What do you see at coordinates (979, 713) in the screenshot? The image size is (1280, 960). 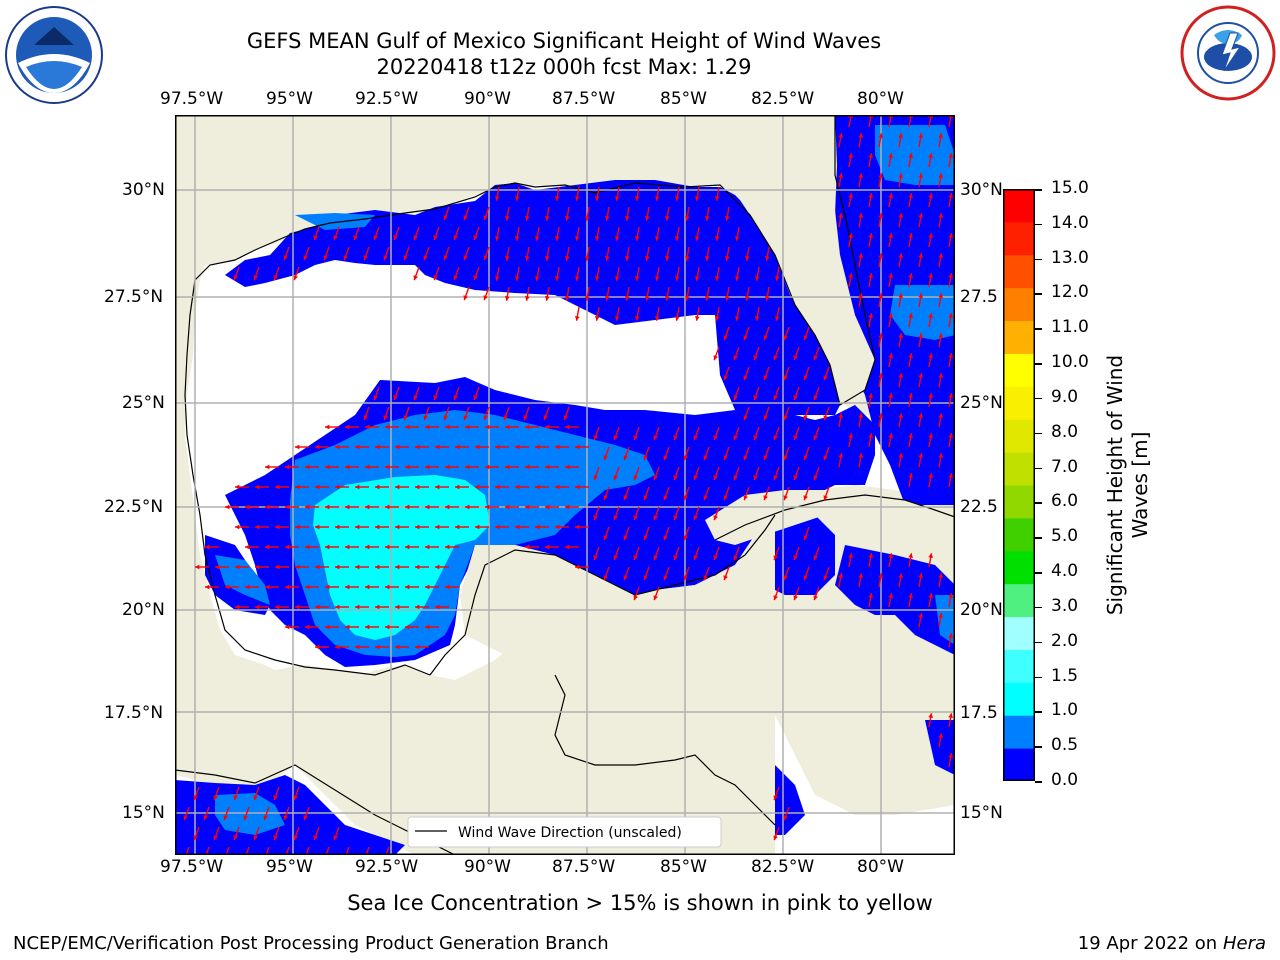 I see `lat-tick-label: 17.5` at bounding box center [979, 713].